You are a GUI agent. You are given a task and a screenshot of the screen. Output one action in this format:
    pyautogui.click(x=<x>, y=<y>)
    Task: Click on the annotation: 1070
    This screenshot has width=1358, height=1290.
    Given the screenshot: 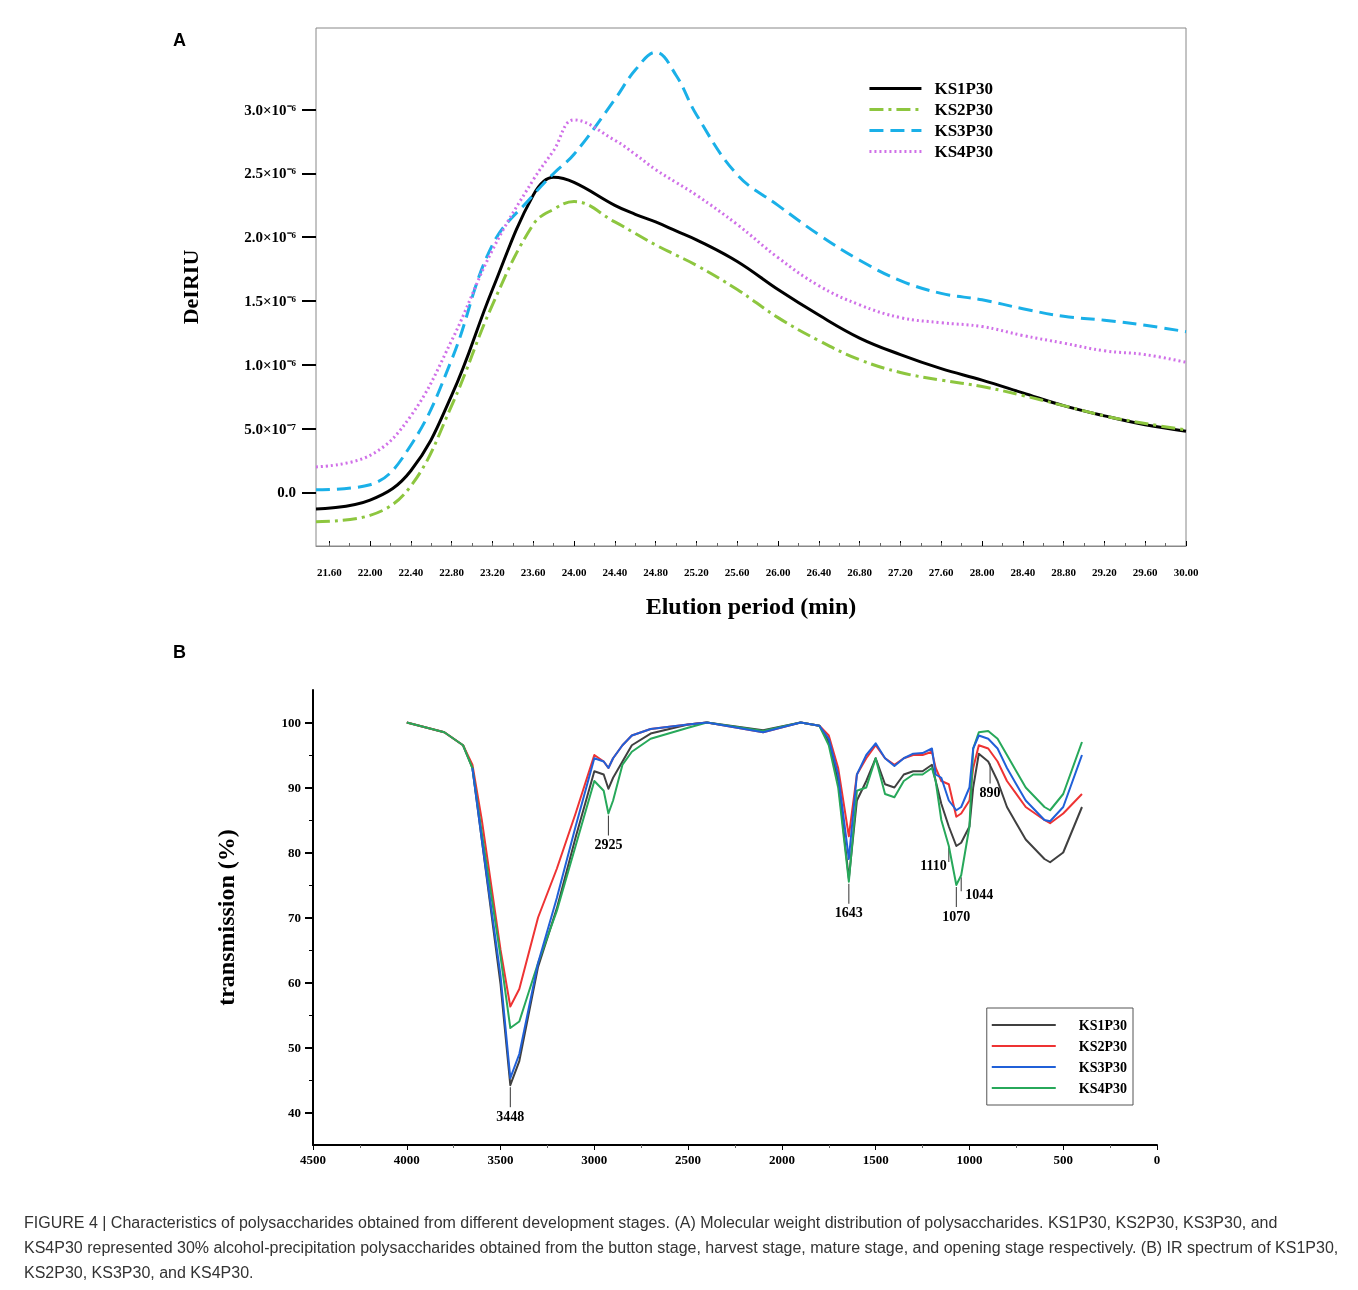 What is the action you would take?
    pyautogui.click(x=956, y=916)
    